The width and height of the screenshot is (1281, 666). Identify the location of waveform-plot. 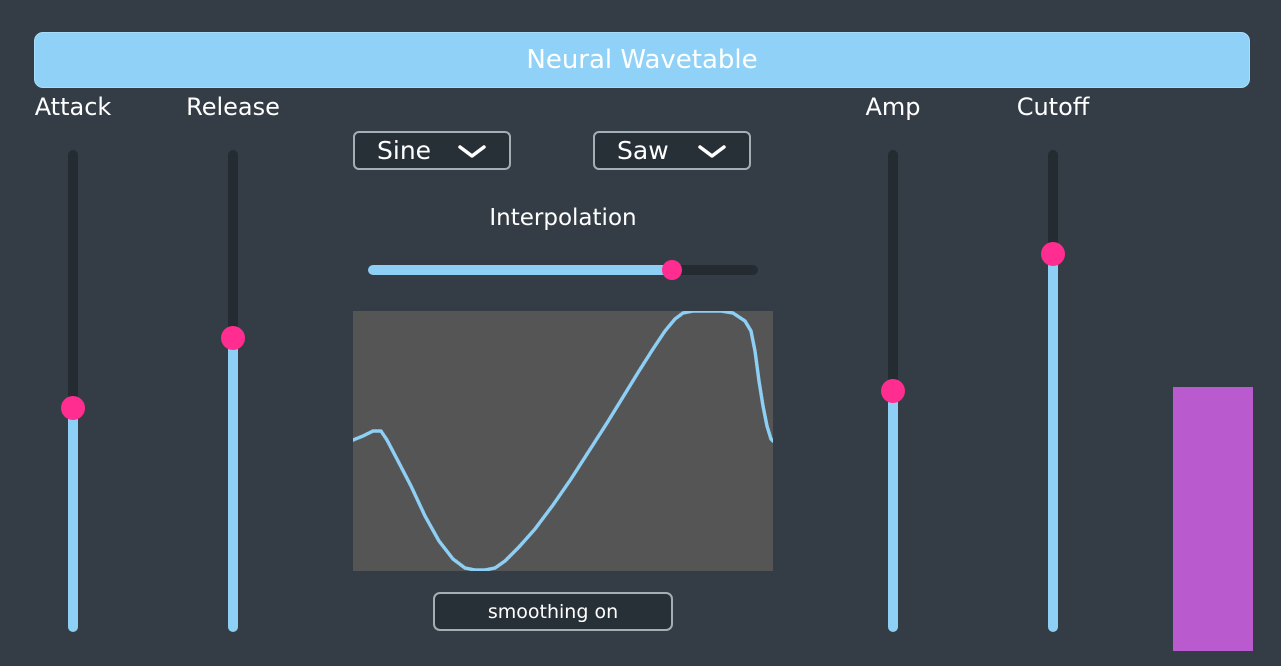
(563, 441).